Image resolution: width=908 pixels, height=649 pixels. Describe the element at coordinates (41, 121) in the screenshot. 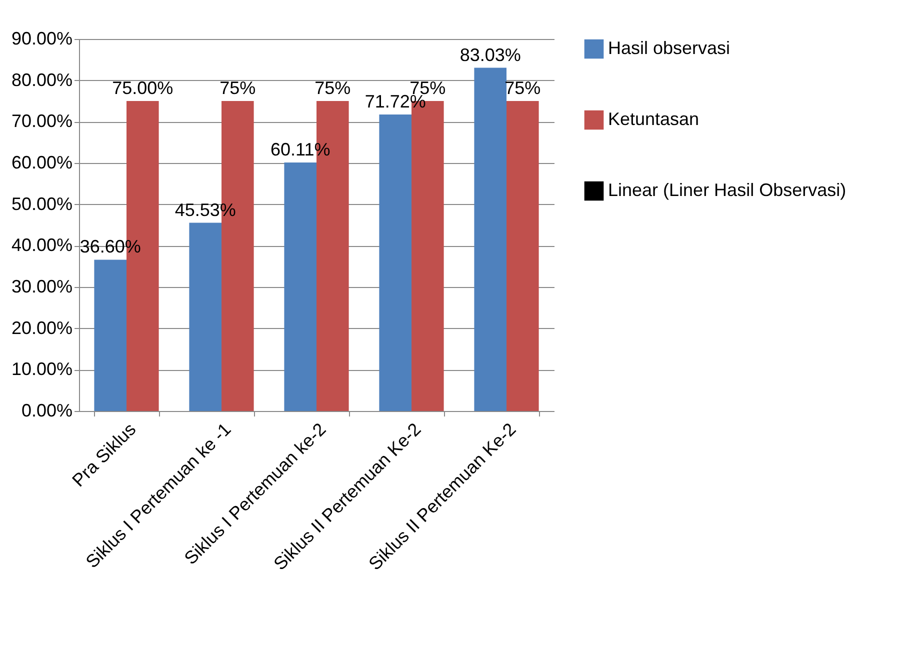

I see `y-tick-label: 70.00%` at that location.